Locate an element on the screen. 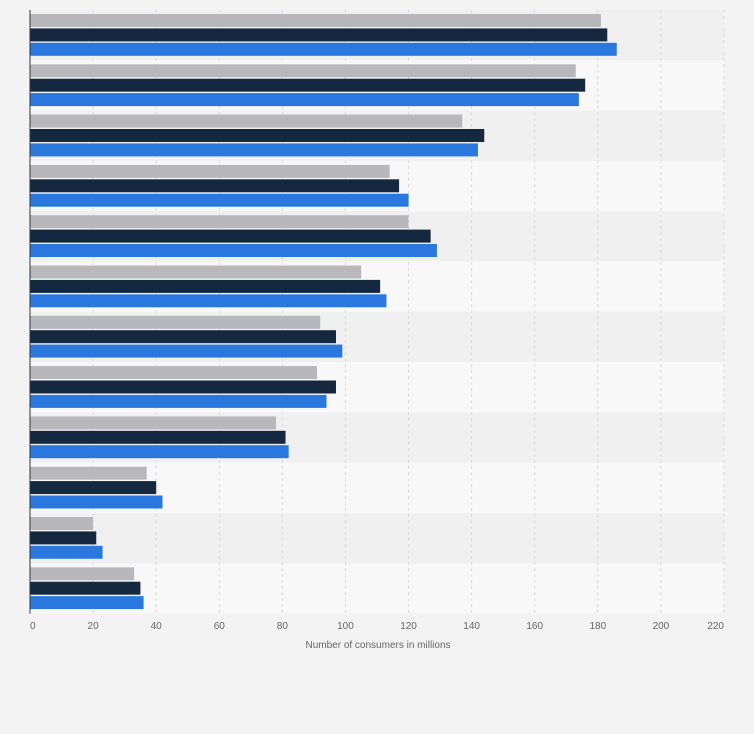 The width and height of the screenshot is (754, 734). x-tick-label: 220 is located at coordinates (715, 626).